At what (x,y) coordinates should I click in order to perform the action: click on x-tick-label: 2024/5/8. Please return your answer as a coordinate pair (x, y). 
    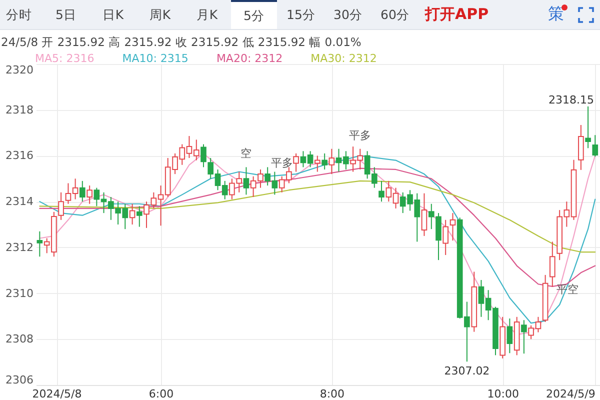
    Looking at the image, I should click on (57, 394).